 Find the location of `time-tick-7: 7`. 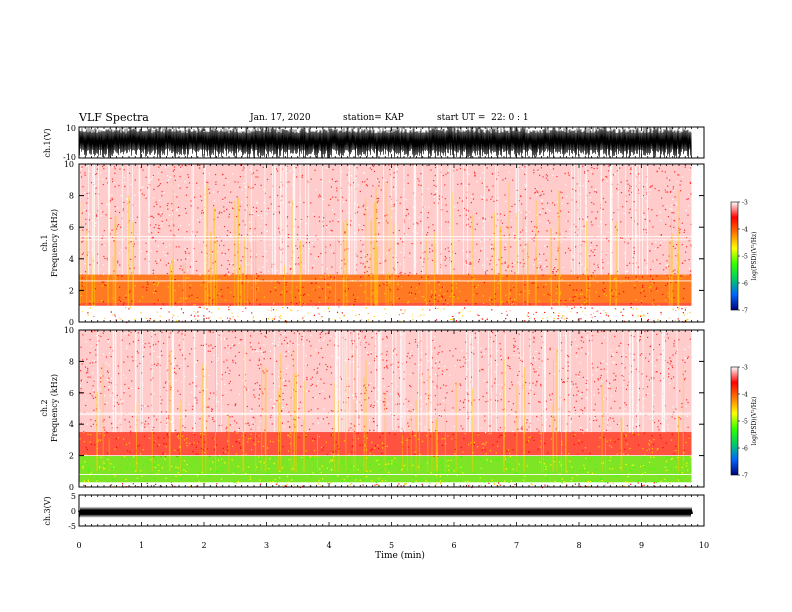

time-tick-7: 7 is located at coordinates (516, 545).